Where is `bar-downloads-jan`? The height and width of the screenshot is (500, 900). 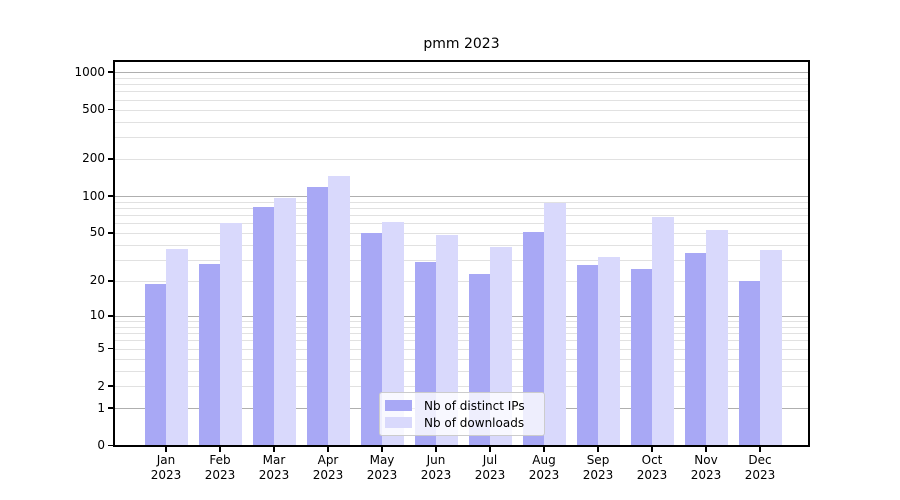
bar-downloads-jan is located at coordinates (177, 347).